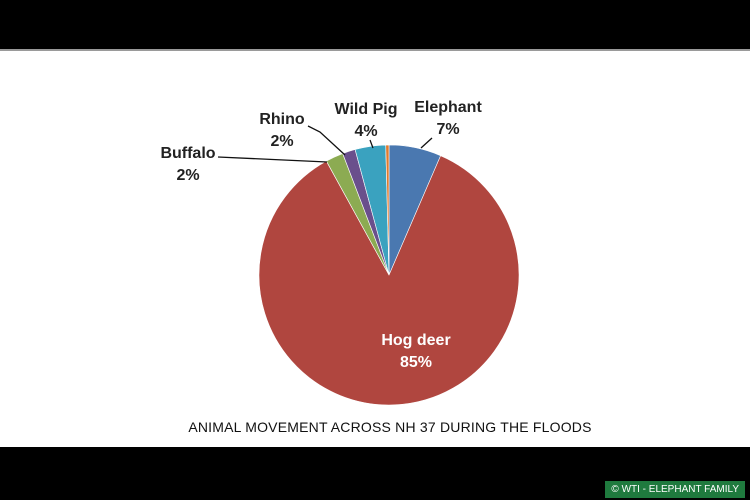 This screenshot has height=500, width=750. Describe the element at coordinates (447, 129) in the screenshot. I see `slice-value-elephant: 7%` at that location.